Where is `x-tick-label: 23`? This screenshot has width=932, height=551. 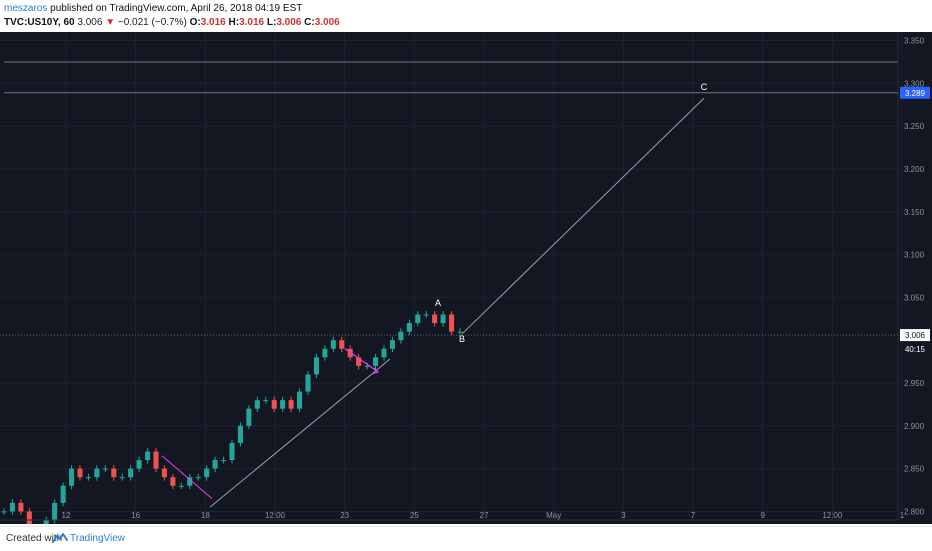 x-tick-label: 23 is located at coordinates (344, 515).